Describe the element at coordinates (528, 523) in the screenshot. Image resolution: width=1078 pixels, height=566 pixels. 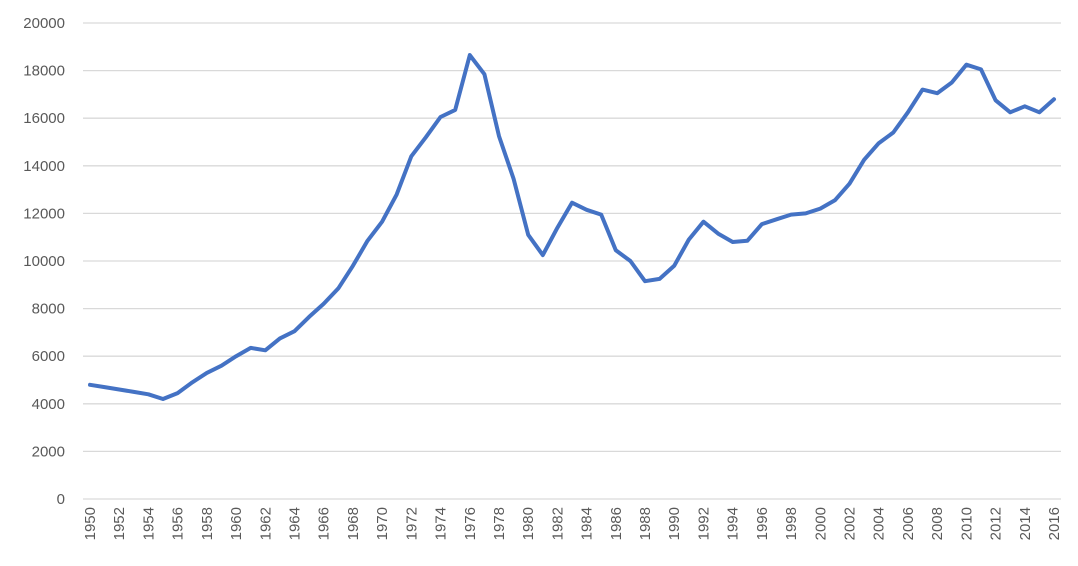
I see `x-tick-label: 1980` at that location.